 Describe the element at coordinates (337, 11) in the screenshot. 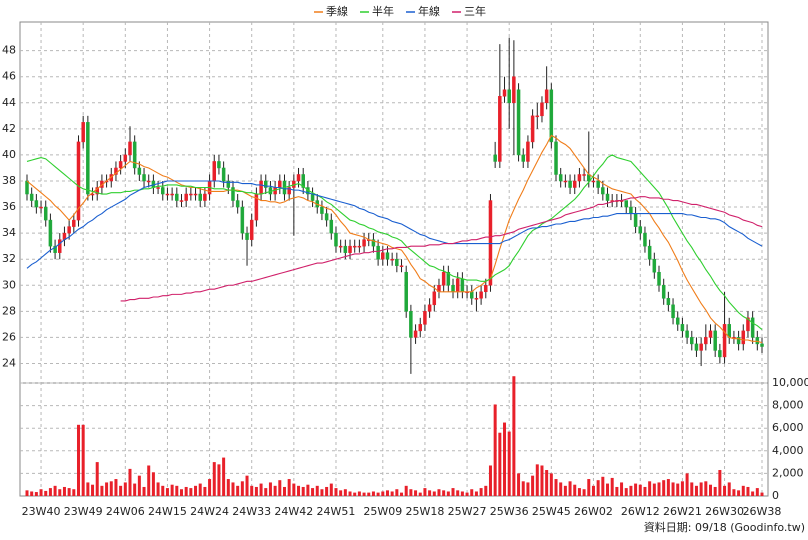

I see `legend-label: 季線` at that location.